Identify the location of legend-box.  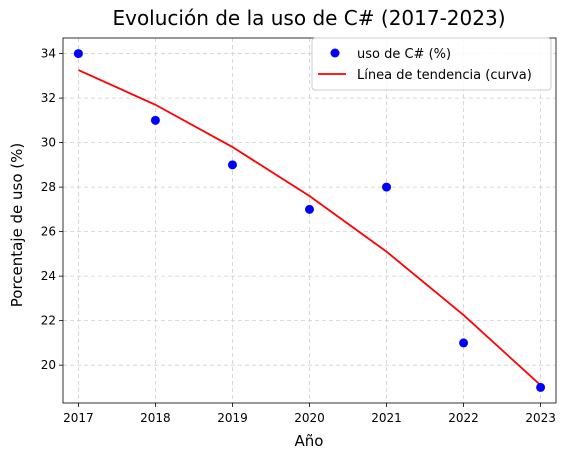
(431, 64).